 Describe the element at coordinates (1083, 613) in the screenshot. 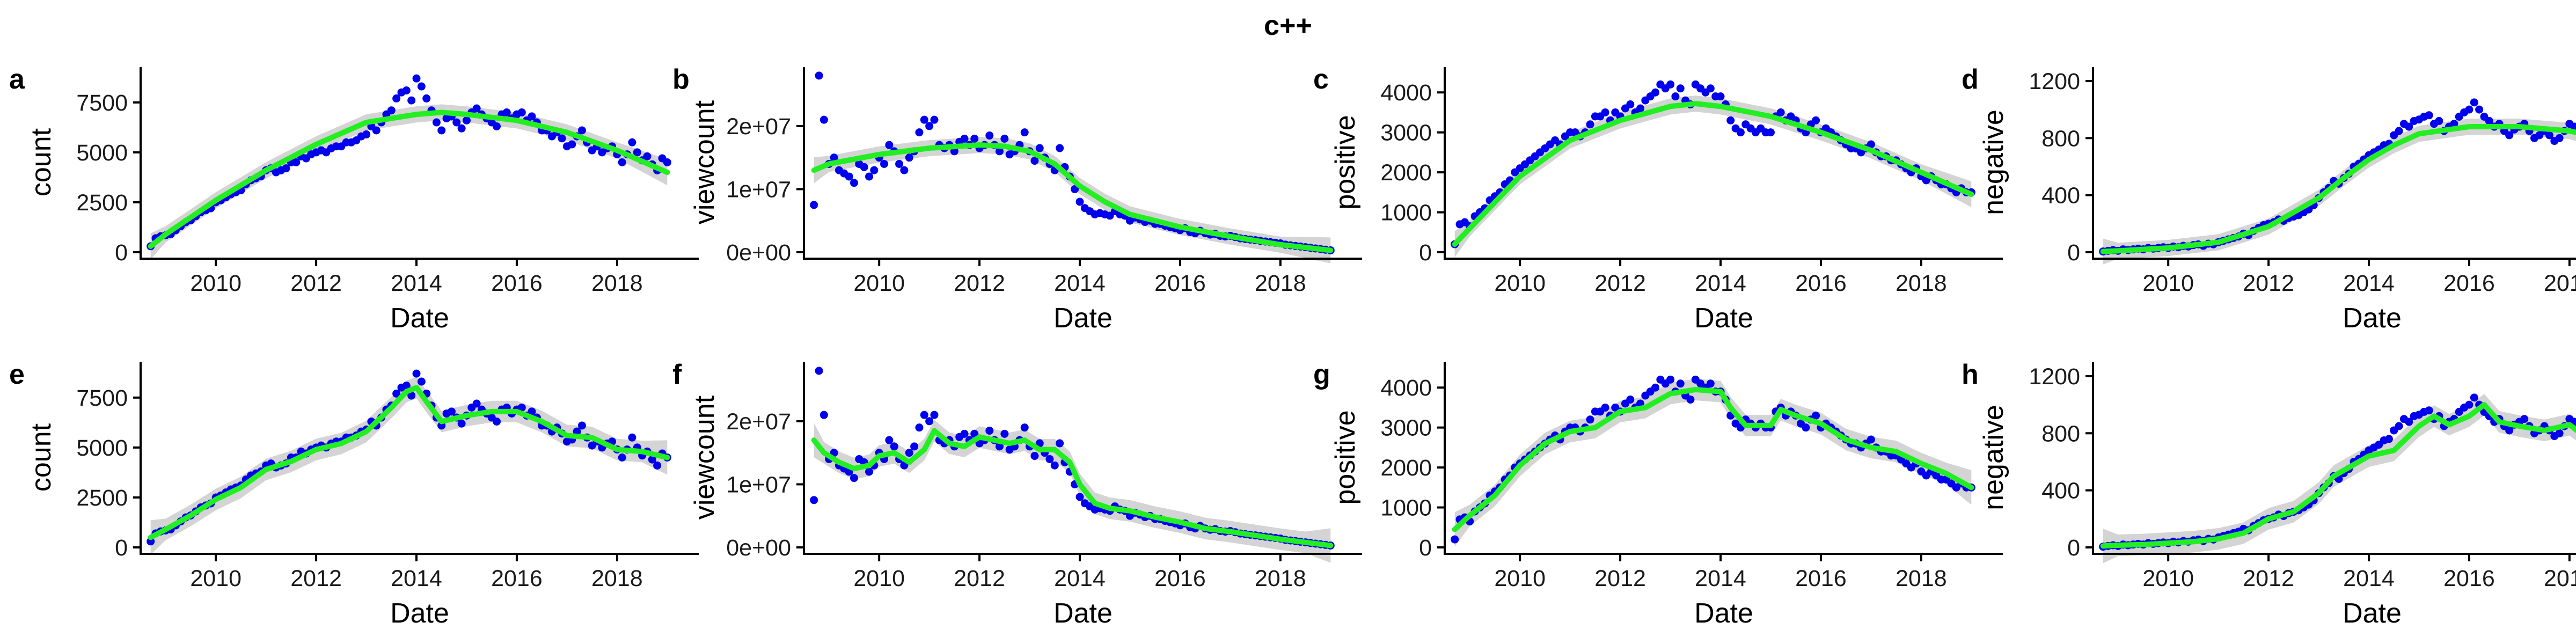

I see `x-axis-title-f: Date` at that location.